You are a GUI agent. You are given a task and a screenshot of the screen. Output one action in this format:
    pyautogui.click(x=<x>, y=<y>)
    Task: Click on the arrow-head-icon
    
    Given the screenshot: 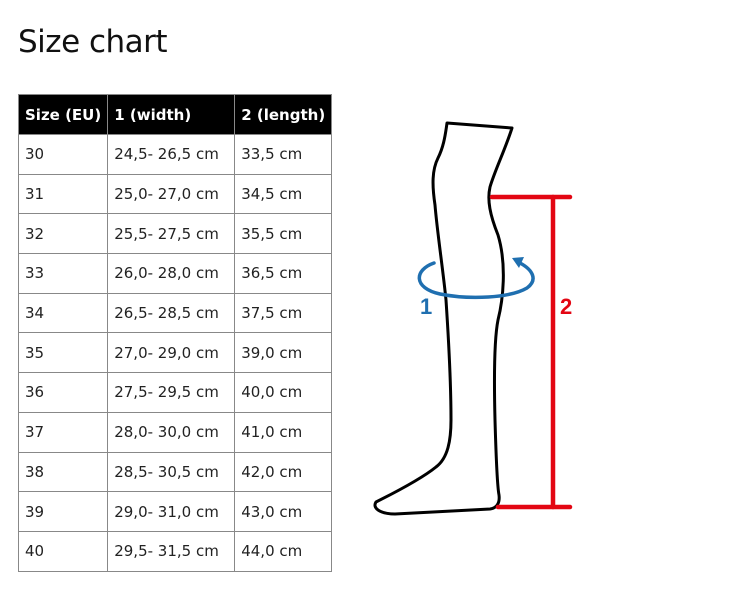 What is the action you would take?
    pyautogui.click(x=518, y=262)
    